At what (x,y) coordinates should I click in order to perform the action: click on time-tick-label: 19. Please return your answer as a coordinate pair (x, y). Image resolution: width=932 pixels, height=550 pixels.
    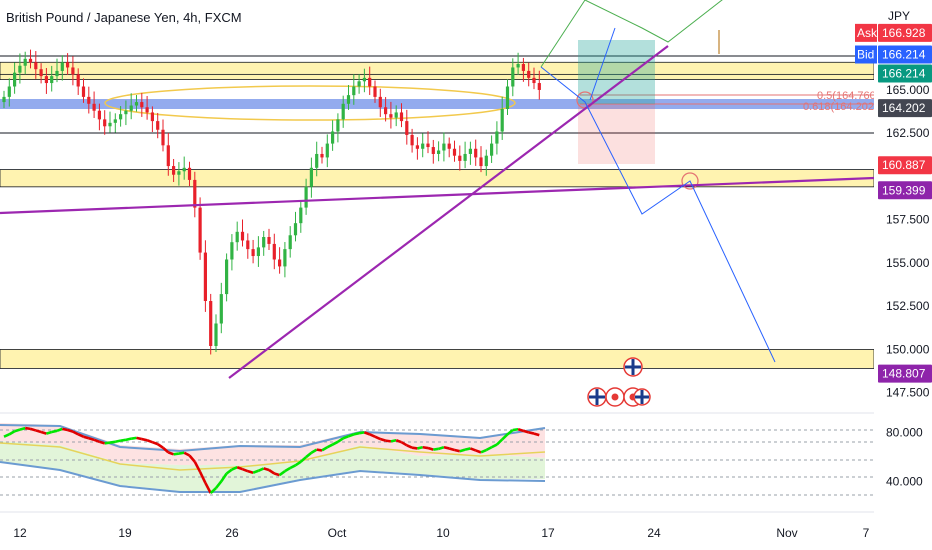
    Looking at the image, I should click on (125, 533).